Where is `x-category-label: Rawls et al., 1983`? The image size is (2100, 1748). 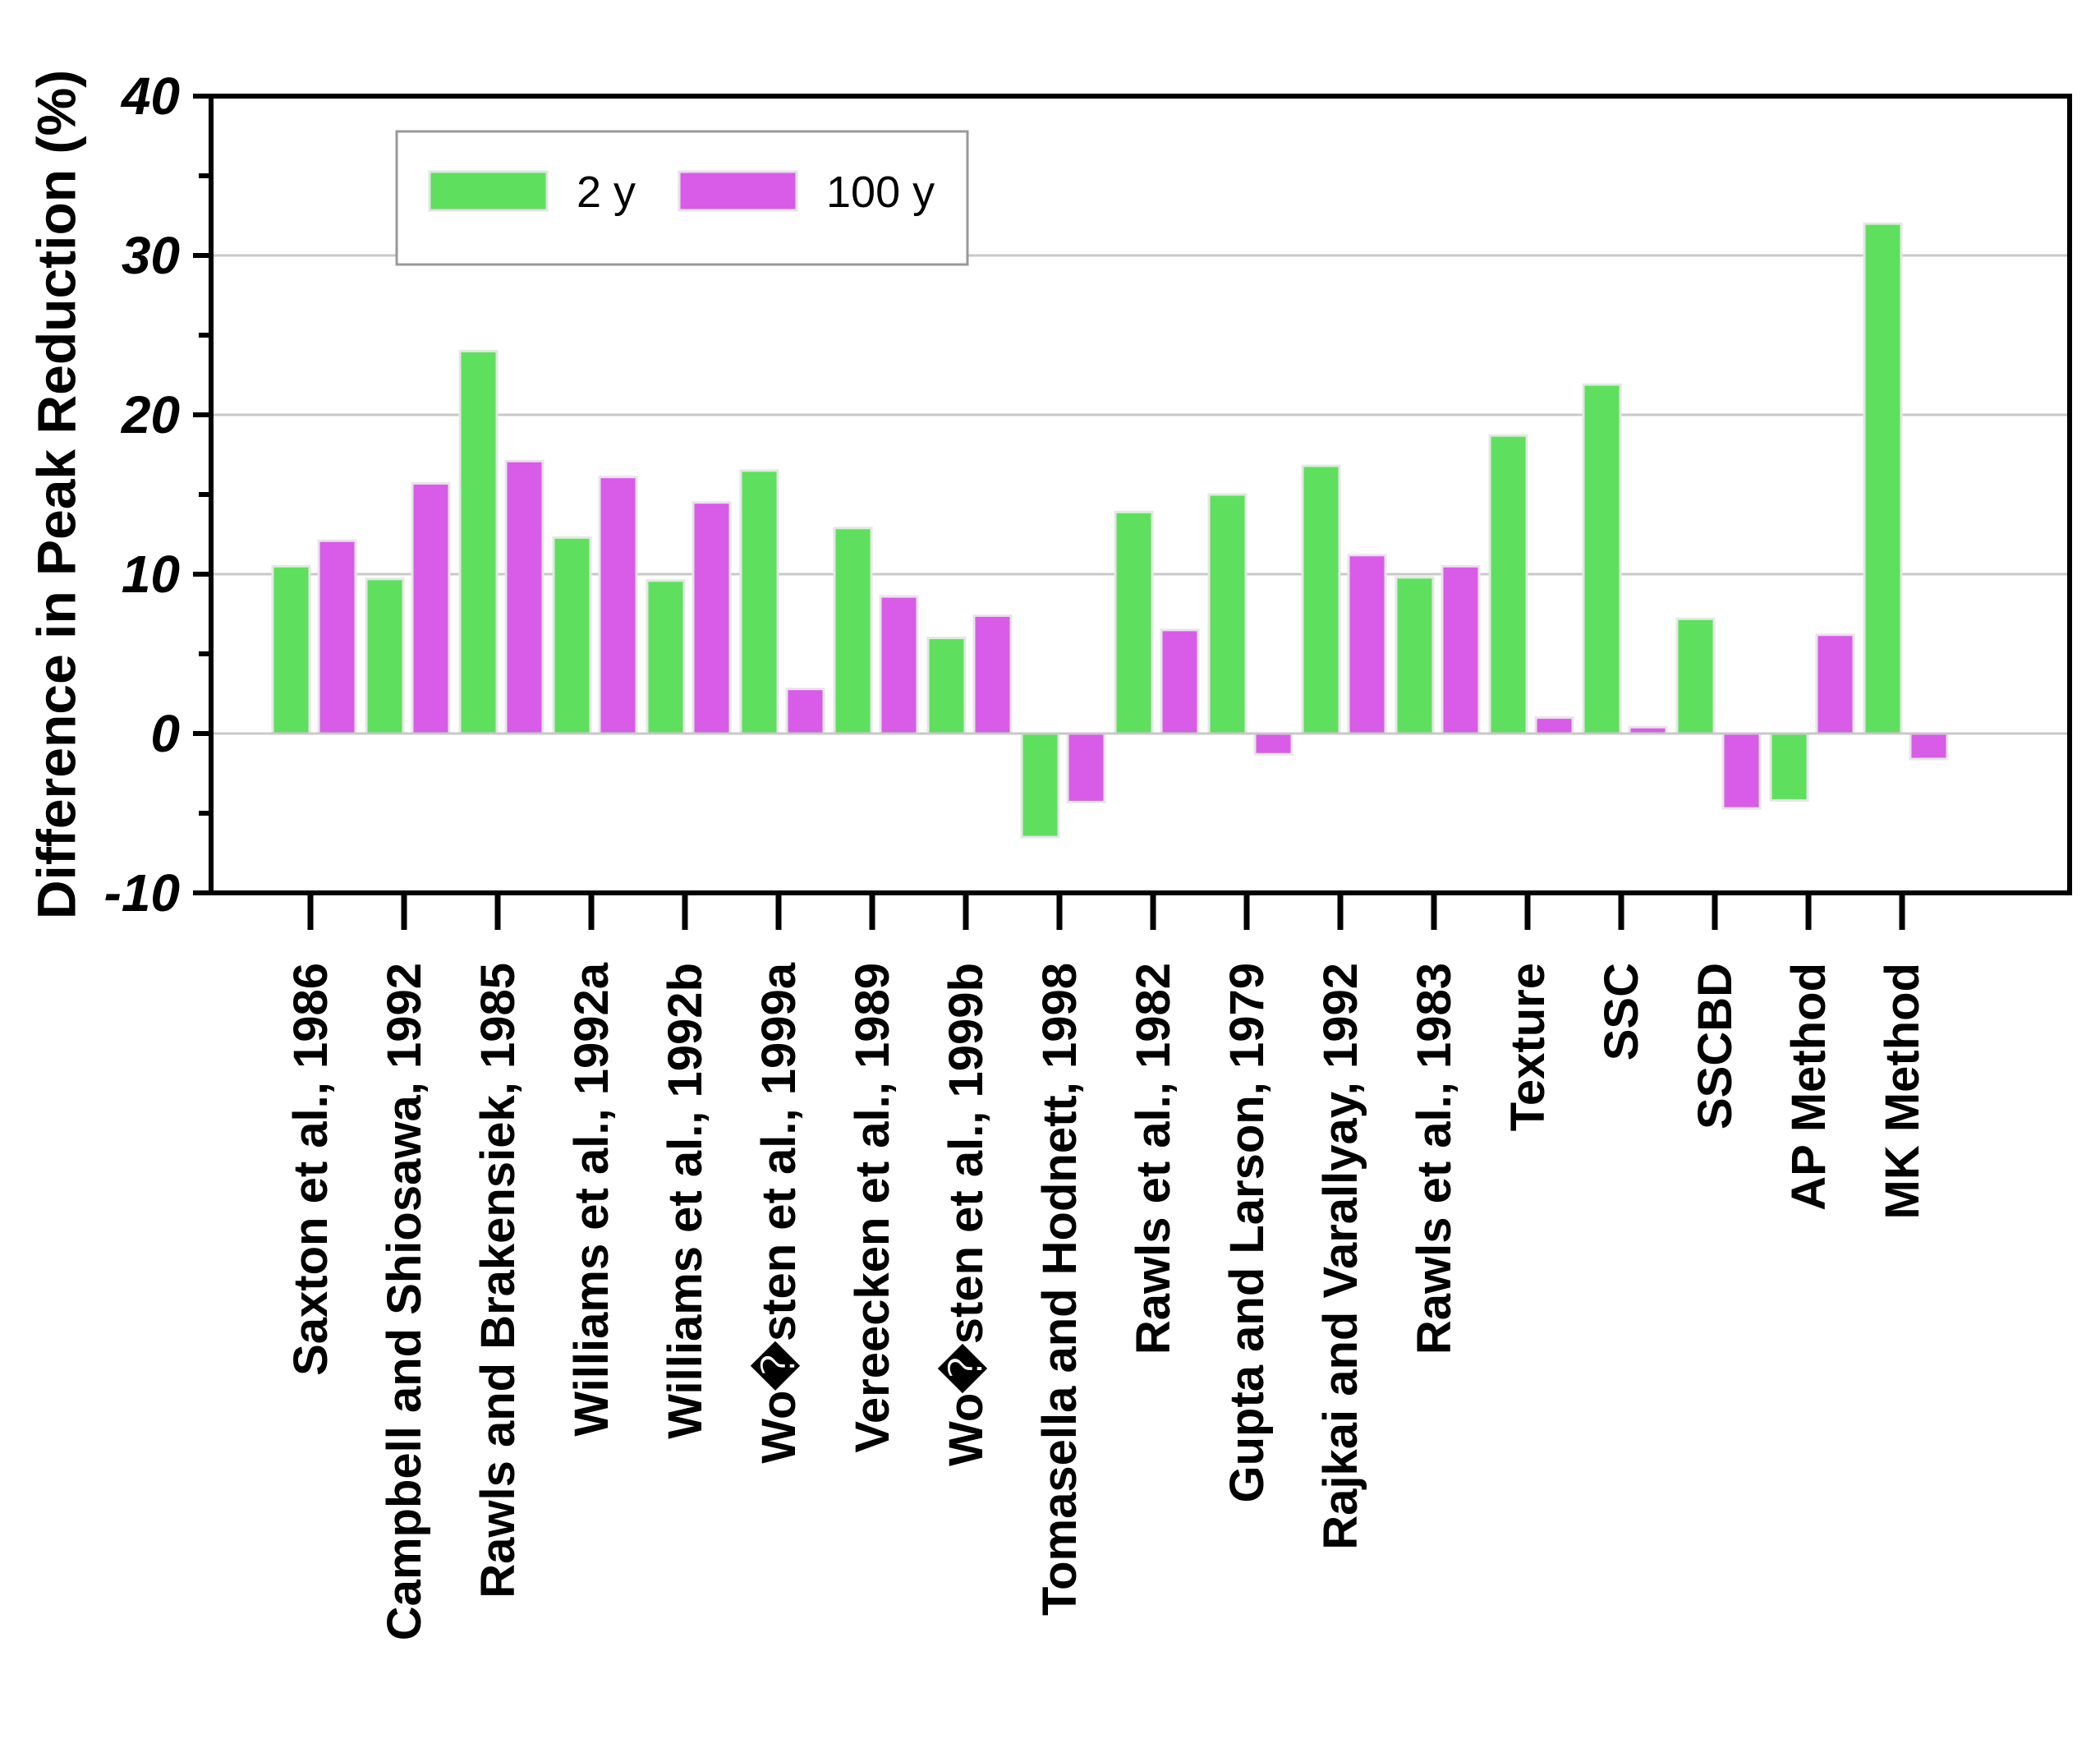 x-category-label: Rawls et al., 1983 is located at coordinates (1435, 1159).